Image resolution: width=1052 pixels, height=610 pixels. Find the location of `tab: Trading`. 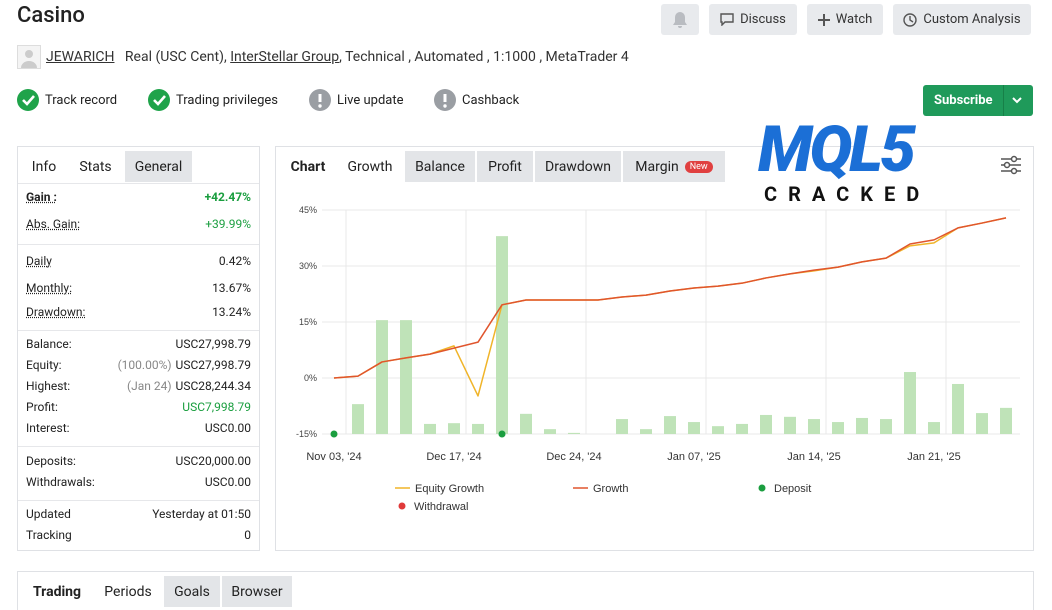

tab: Trading is located at coordinates (57, 591).